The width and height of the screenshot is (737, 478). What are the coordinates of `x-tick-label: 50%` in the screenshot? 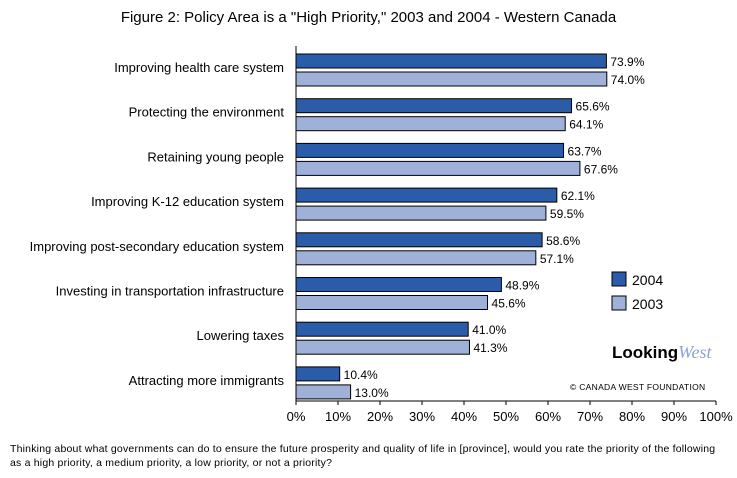 It's located at (506, 416).